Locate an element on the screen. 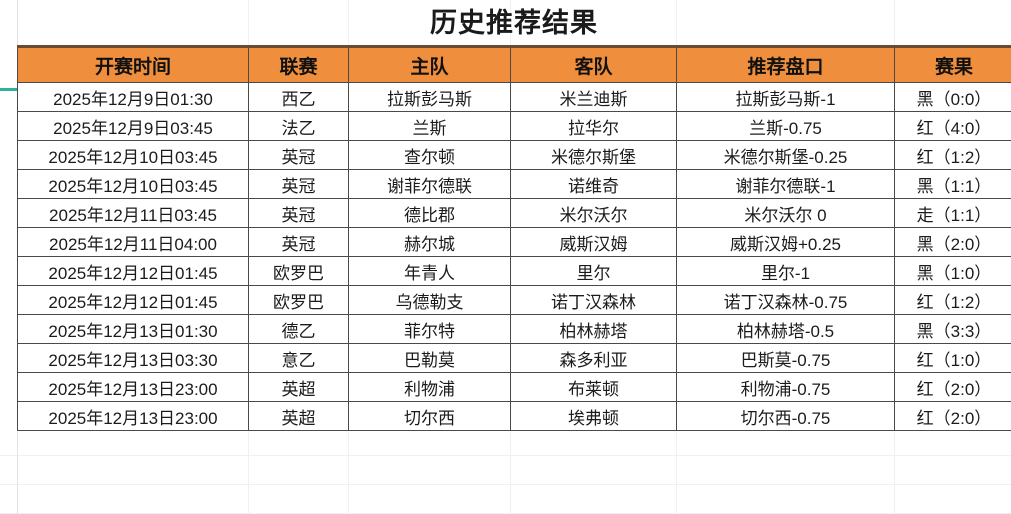 The image size is (1011, 514). cell-league: 西乙 is located at coordinates (298, 97).